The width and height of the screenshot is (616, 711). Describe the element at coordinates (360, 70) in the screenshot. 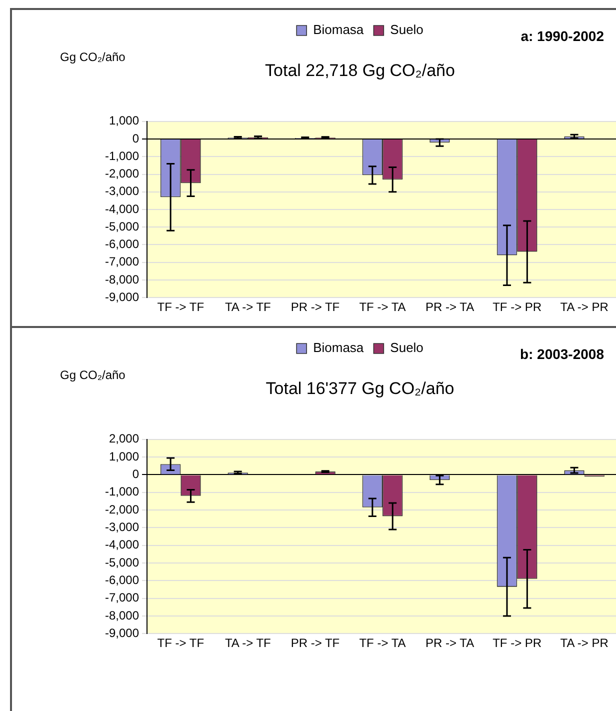

I see `chart-title: Total 22,718 Gg CO₂/año` at that location.